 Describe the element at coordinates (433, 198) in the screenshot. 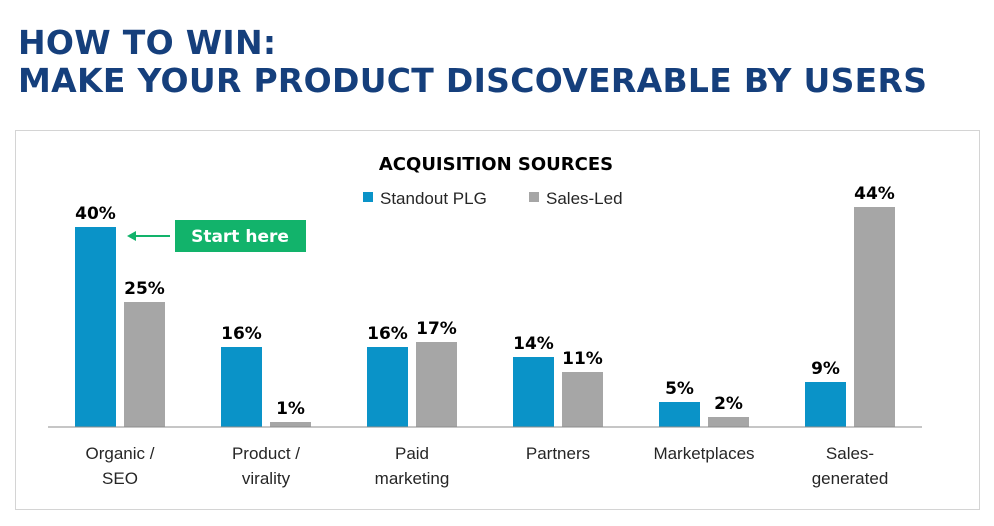

I see `legend-label-0: Standout PLG` at that location.